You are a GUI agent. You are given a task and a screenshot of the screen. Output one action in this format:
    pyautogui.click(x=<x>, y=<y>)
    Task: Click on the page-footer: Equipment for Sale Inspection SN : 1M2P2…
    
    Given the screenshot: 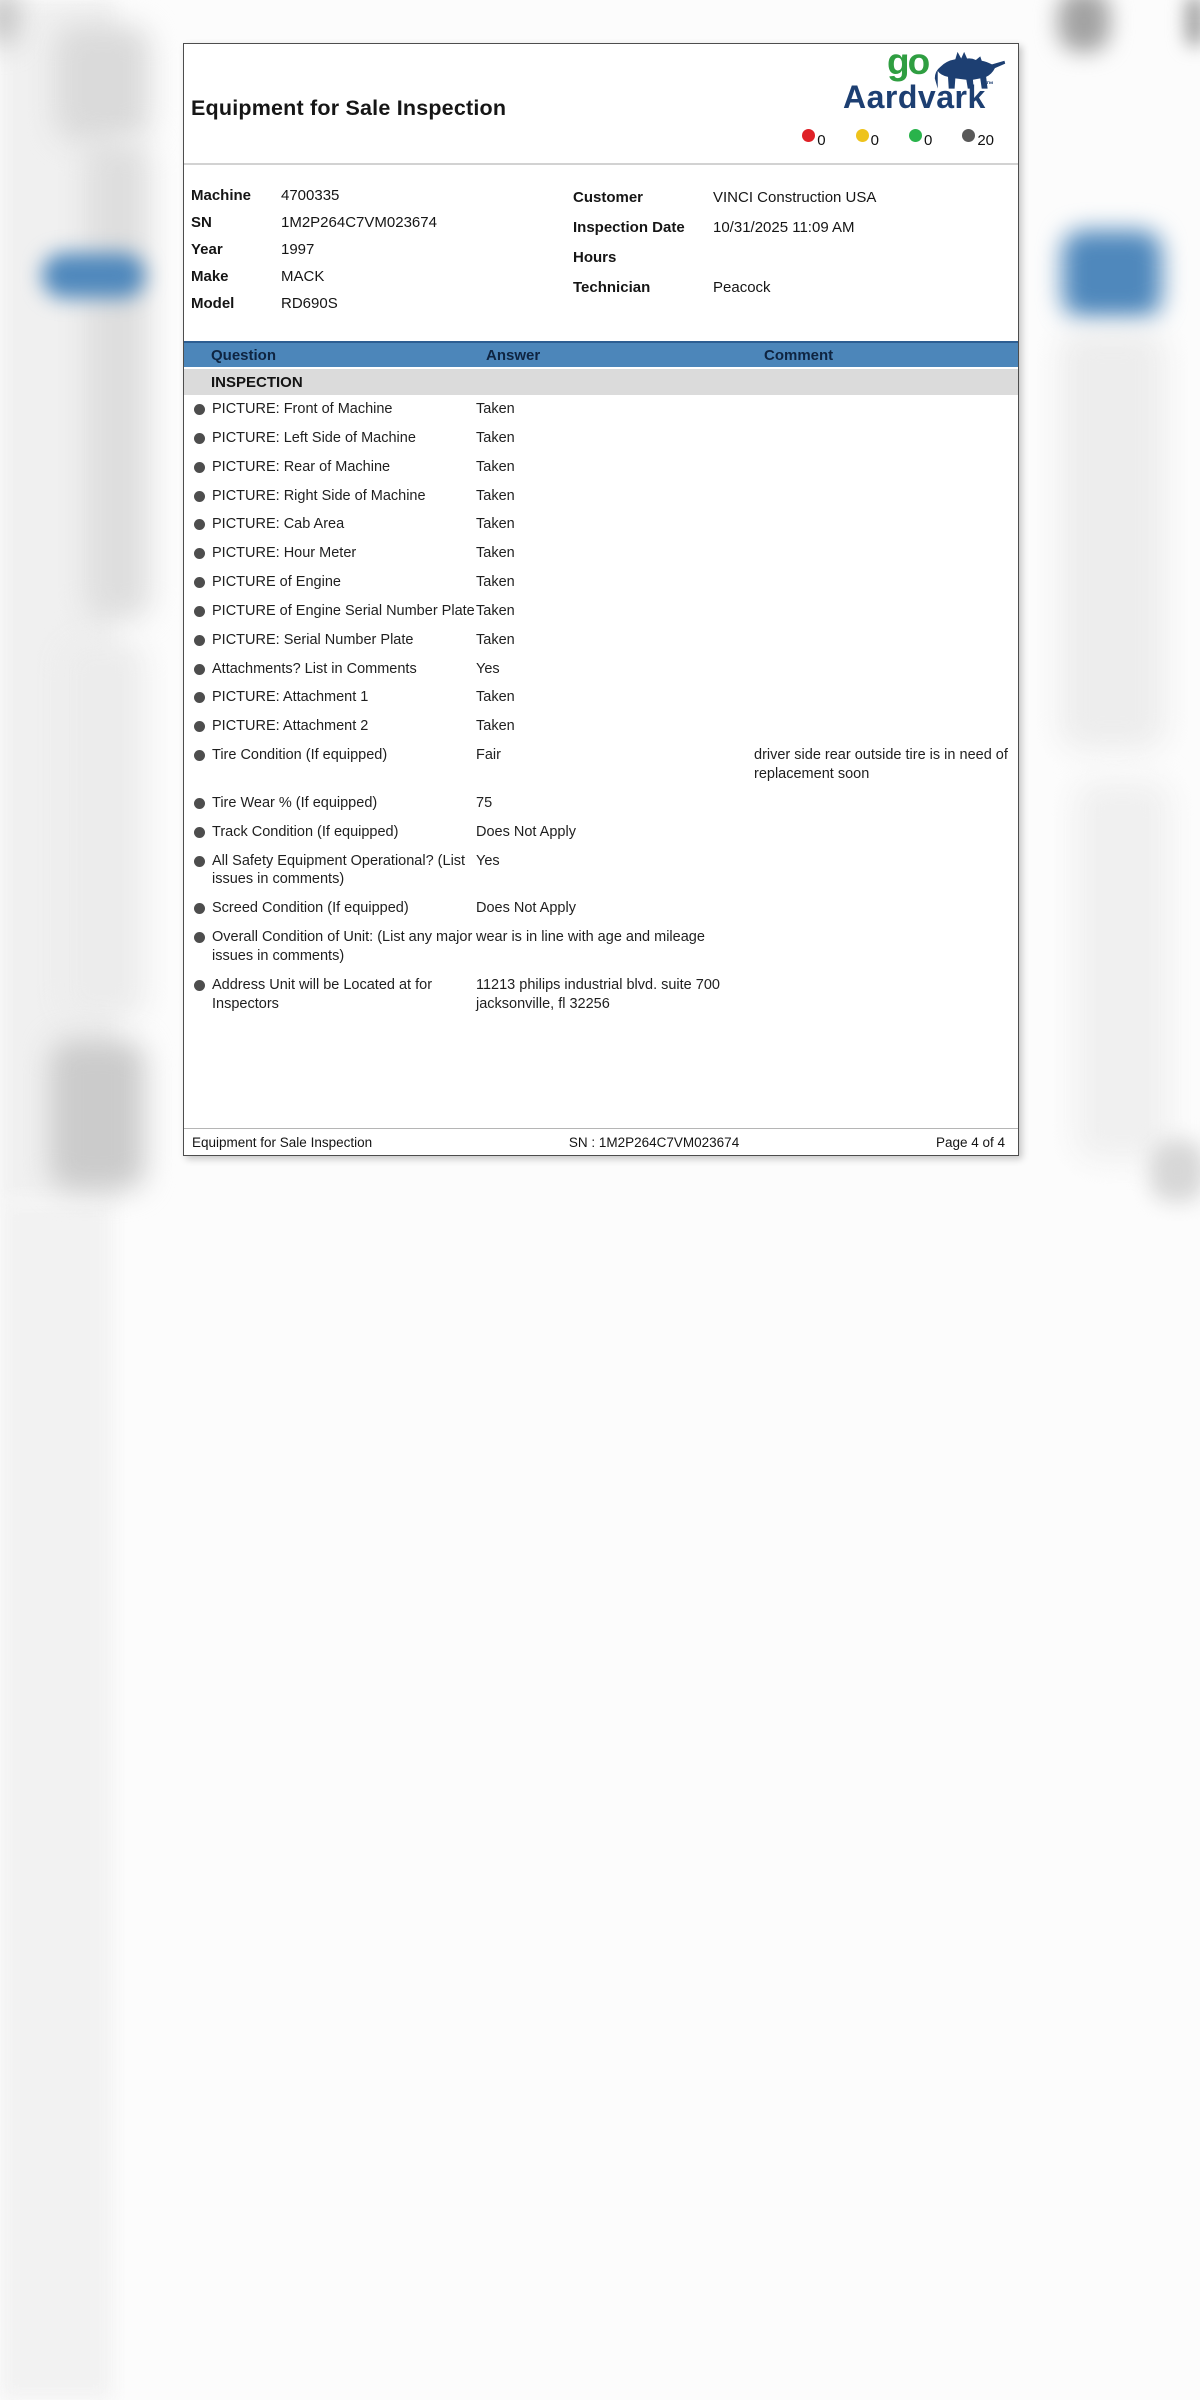 What is the action you would take?
    pyautogui.click(x=601, y=1141)
    